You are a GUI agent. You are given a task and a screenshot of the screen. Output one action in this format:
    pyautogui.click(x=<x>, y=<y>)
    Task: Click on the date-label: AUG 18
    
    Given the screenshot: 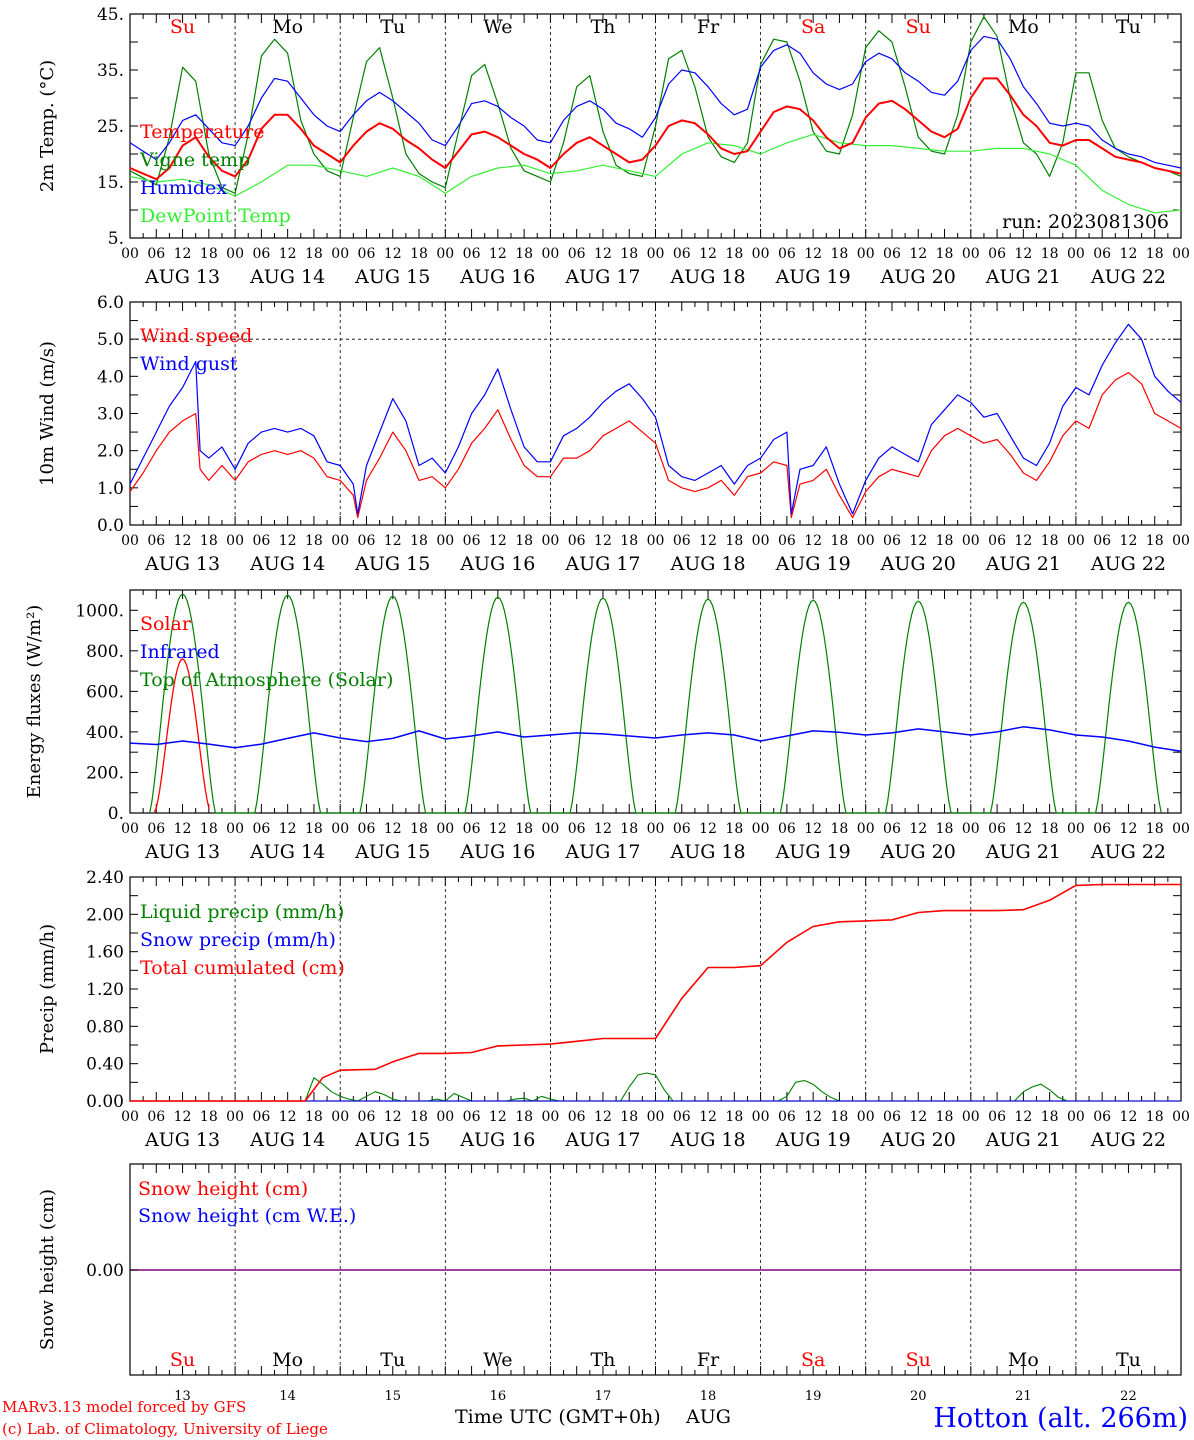 What is the action you would take?
    pyautogui.click(x=707, y=564)
    